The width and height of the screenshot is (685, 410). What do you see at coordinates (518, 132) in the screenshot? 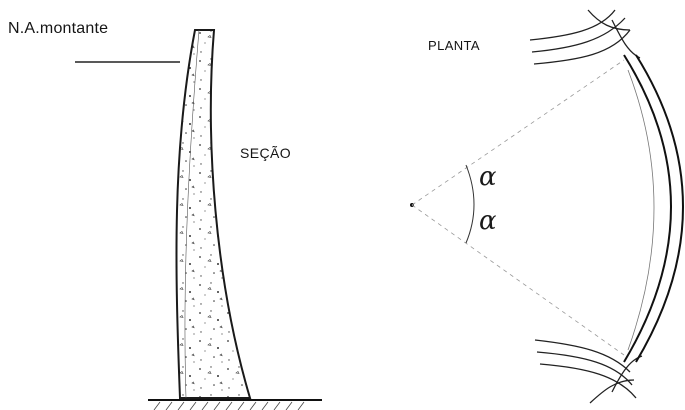
I see `radial-line-upper` at bounding box center [518, 132].